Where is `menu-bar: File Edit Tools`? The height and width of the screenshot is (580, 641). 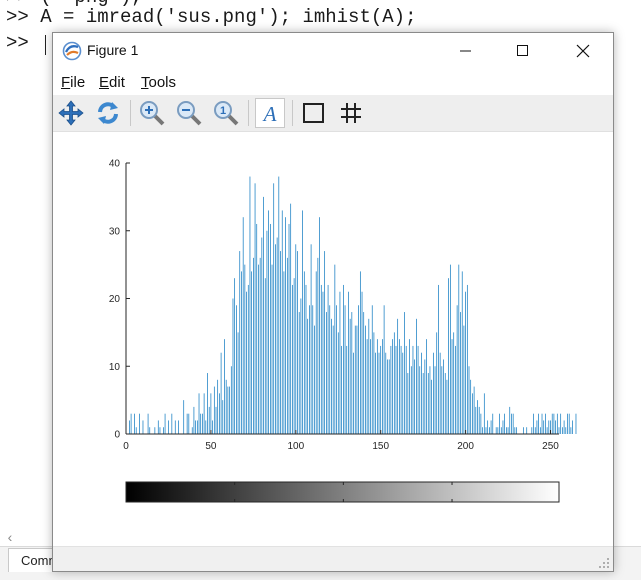
menu-bar: File Edit Tools is located at coordinates (333, 82).